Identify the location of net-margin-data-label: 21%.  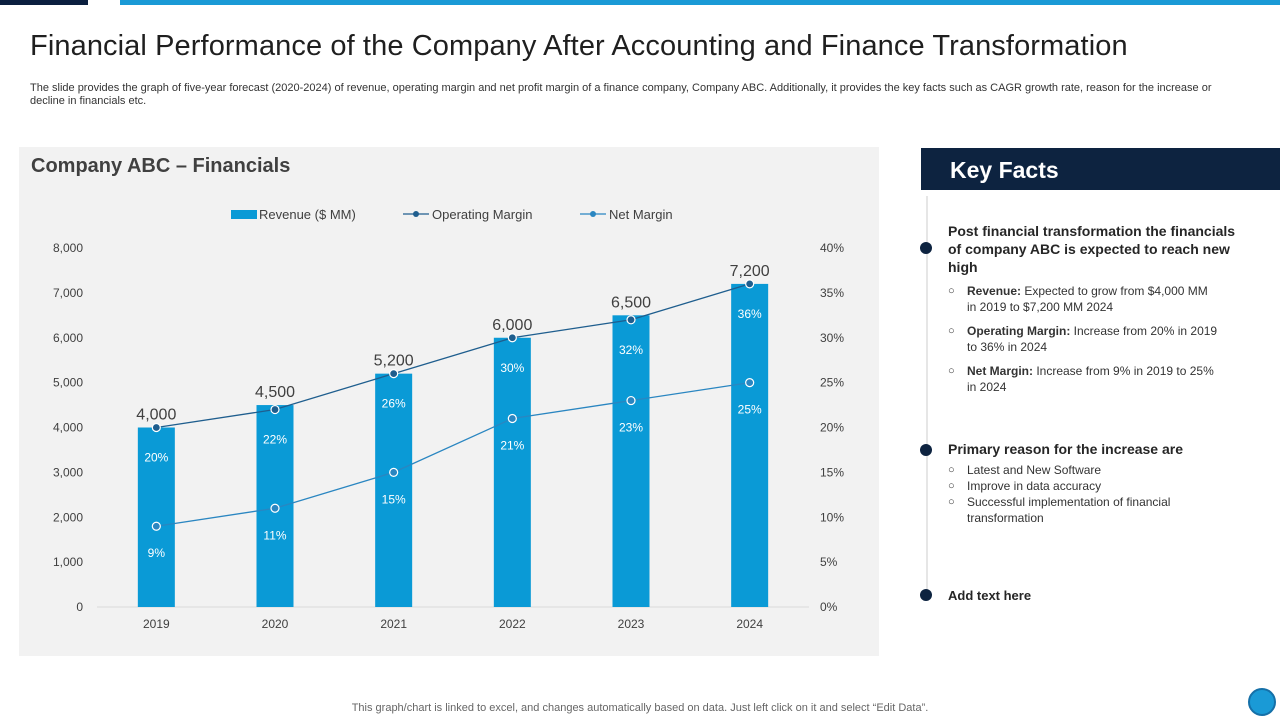
(512, 446).